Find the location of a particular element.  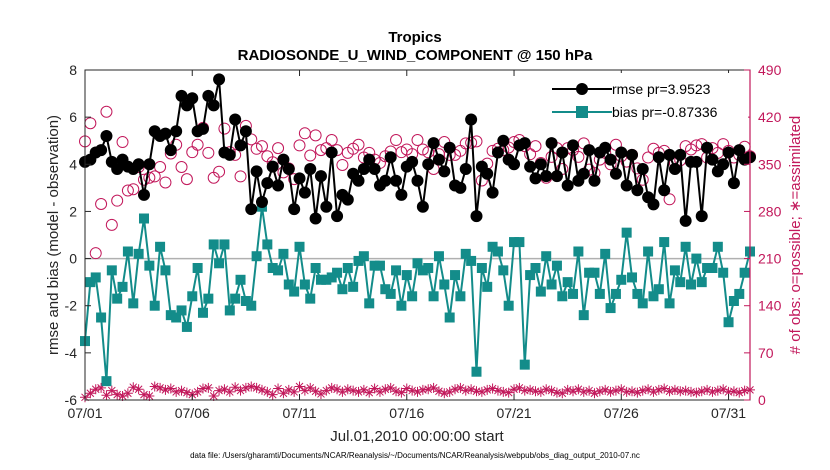

y-tick-label: 6 is located at coordinates (73, 117).